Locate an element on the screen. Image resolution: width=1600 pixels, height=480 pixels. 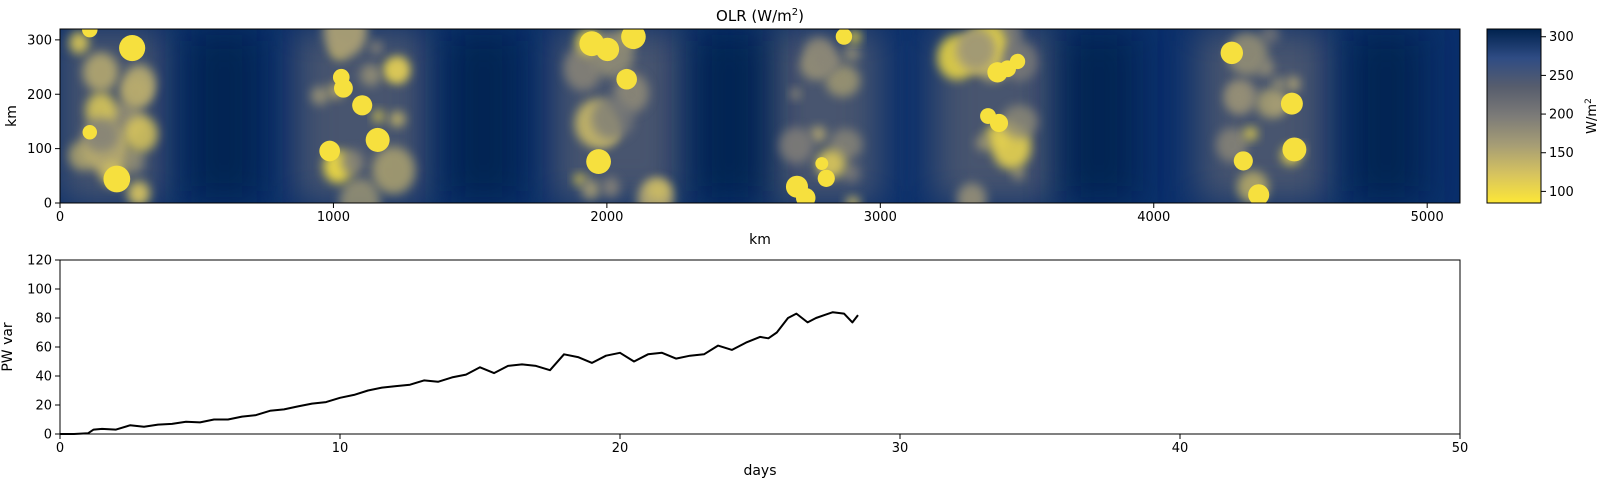
line-x-tick-label: 30 is located at coordinates (900, 448).